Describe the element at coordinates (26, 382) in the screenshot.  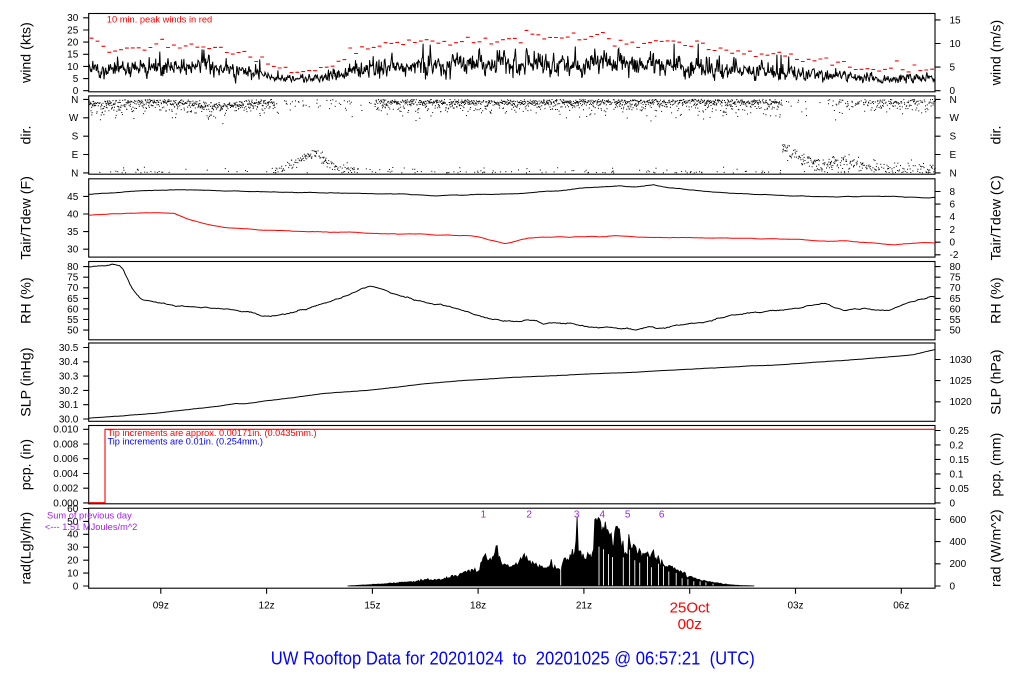
I see `svg-text: SLP (inHg)` at that location.